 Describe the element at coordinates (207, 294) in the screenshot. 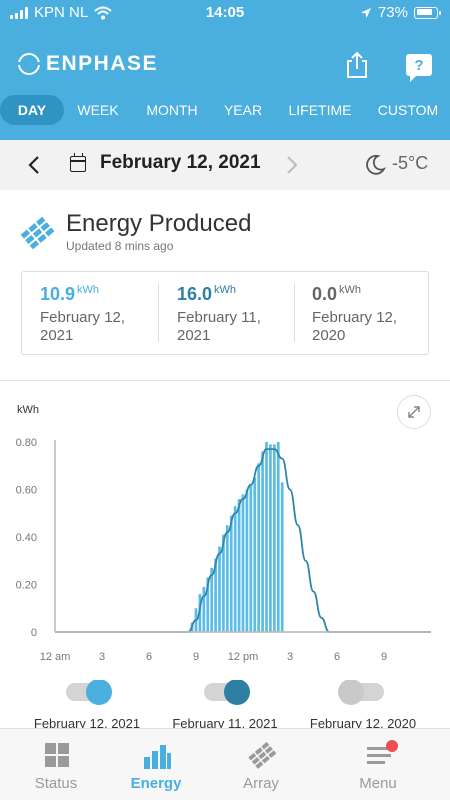

I see `summary-value: 16.0 kWh` at that location.